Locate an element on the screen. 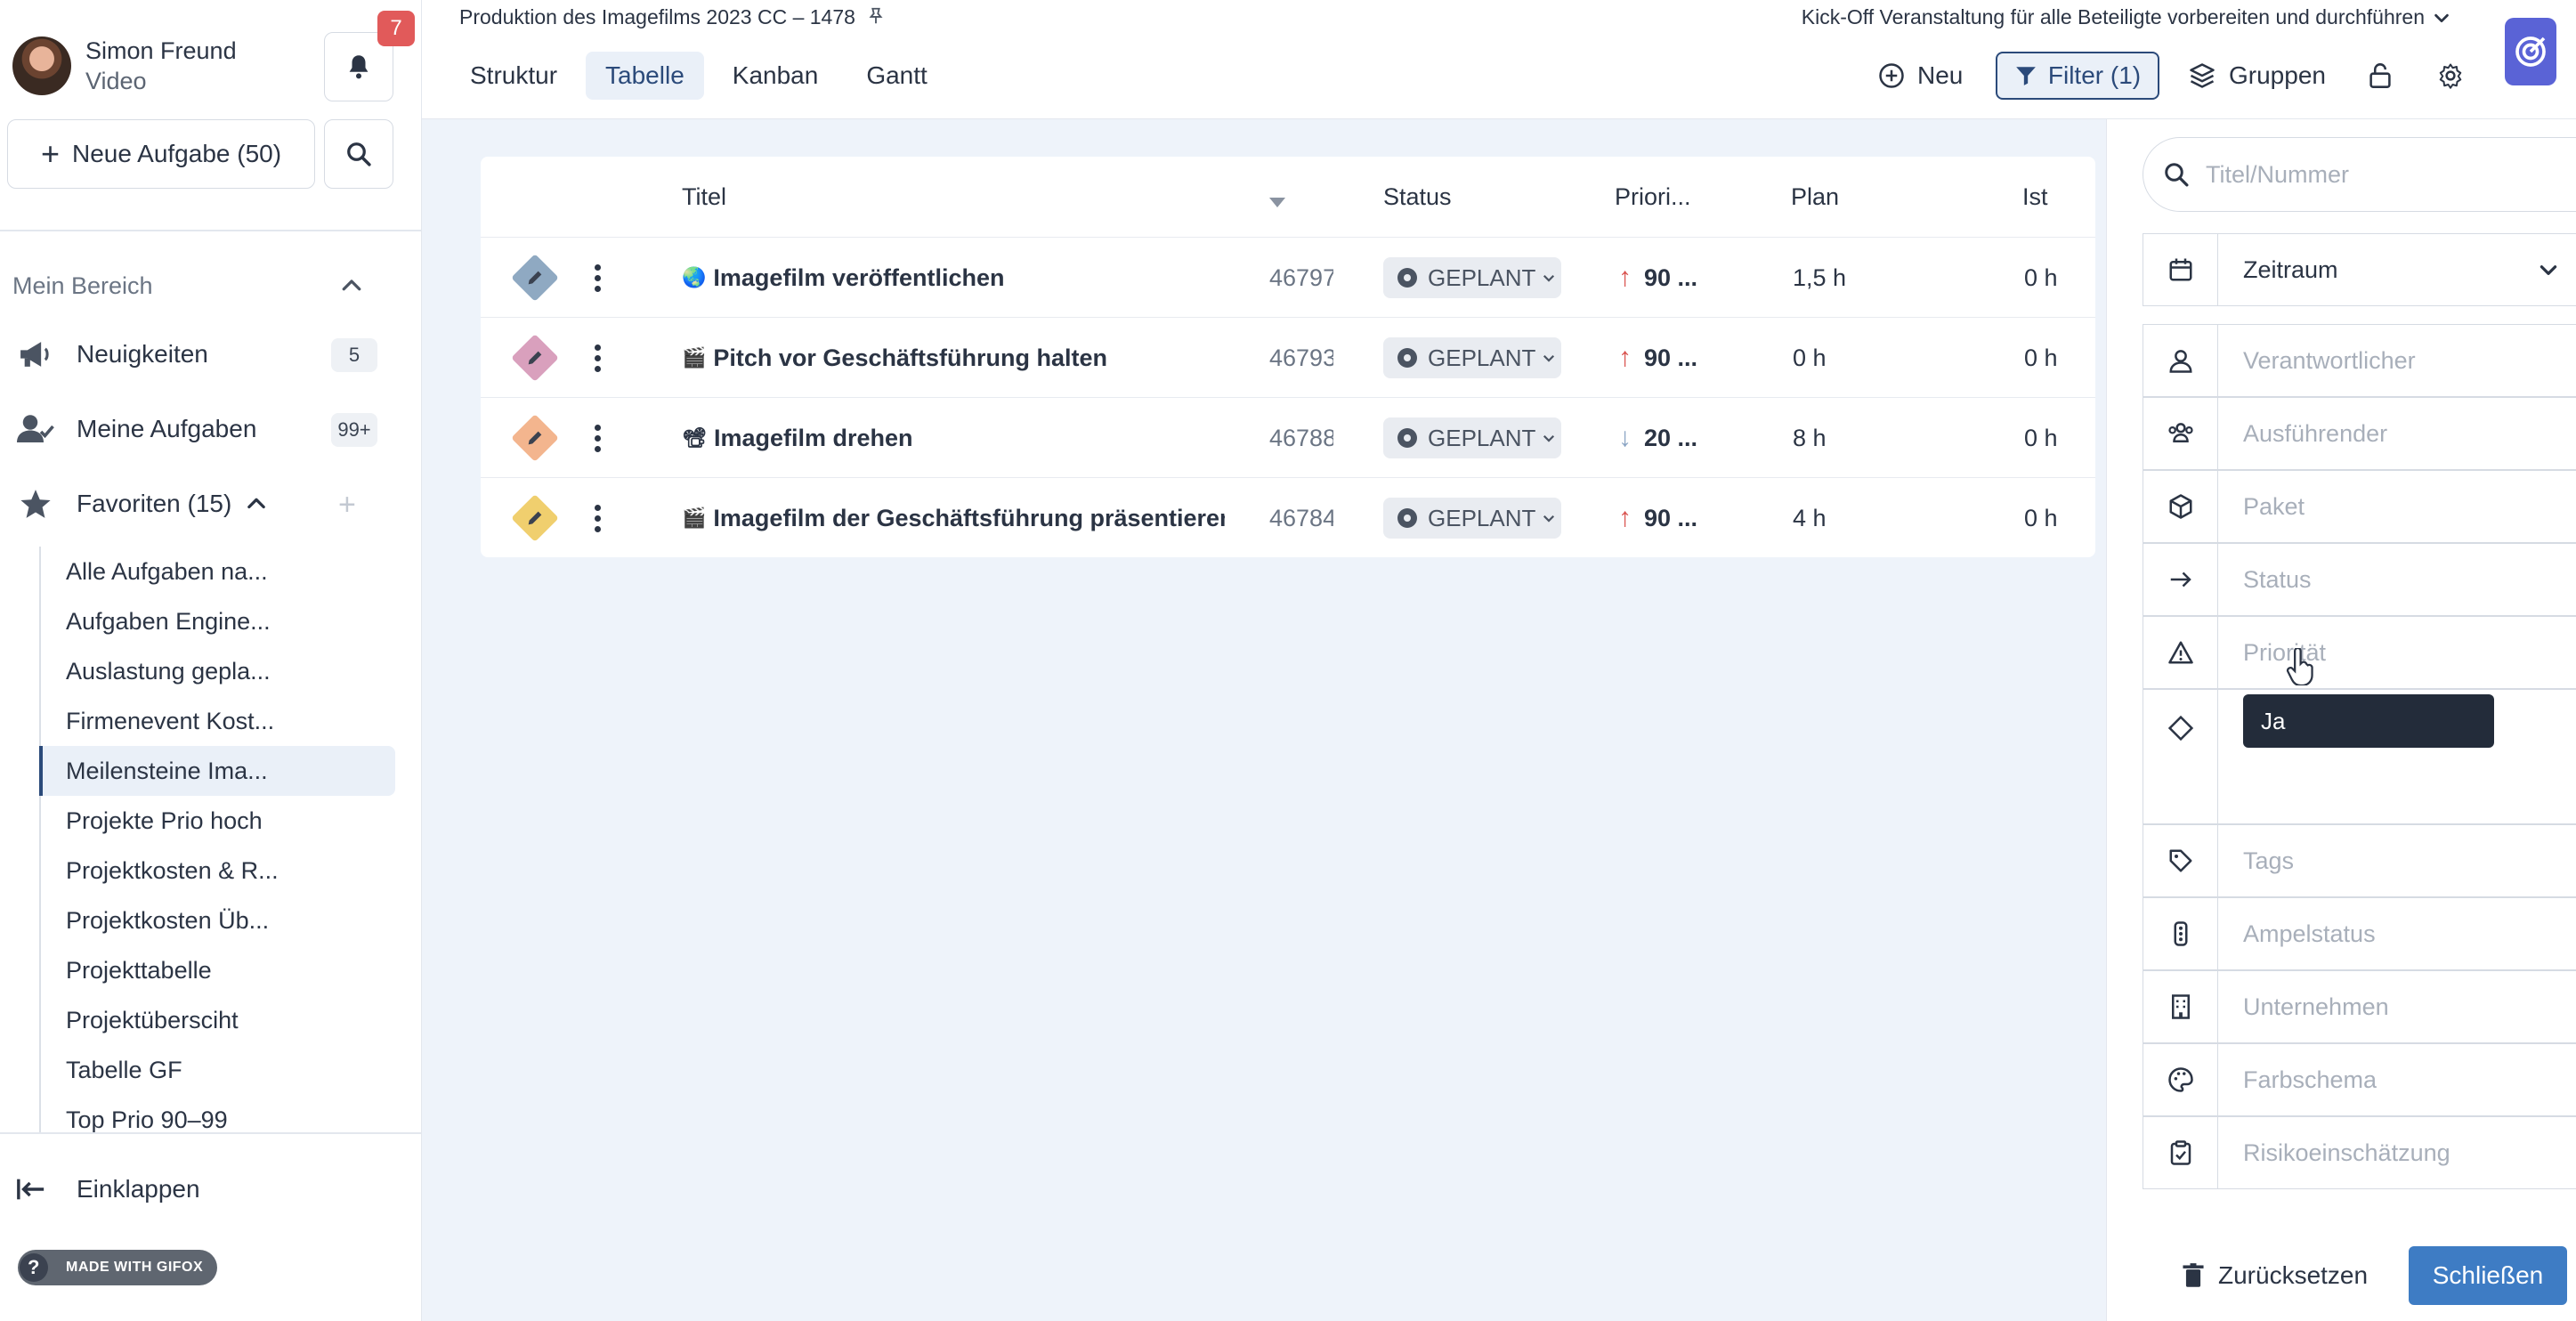  filter-field-tag: Tags is located at coordinates (2359, 860).